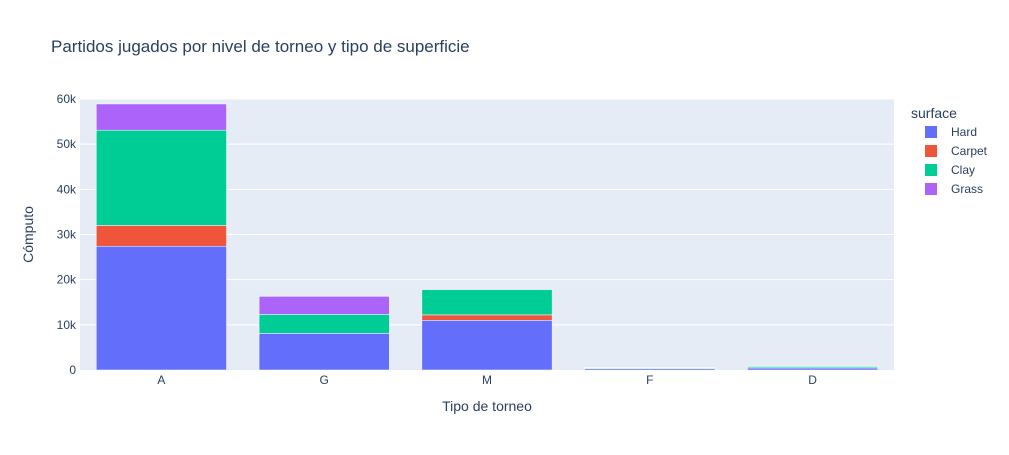 This screenshot has height=455, width=1009. I want to click on bar-segment-clay-a, so click(161, 177).